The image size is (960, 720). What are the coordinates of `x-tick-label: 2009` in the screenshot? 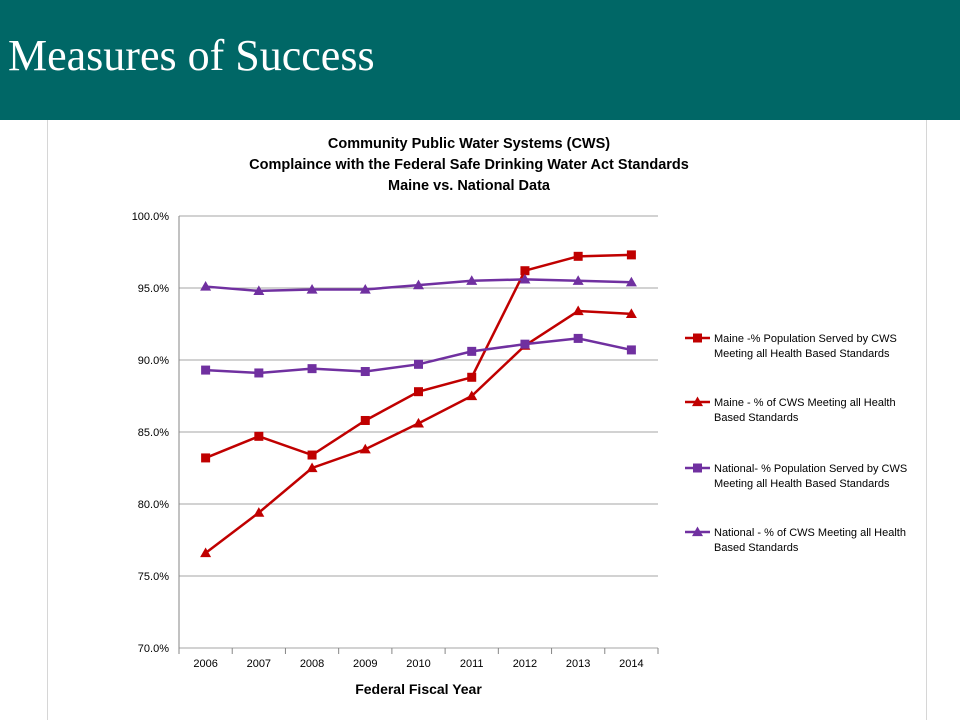 It's located at (365, 664).